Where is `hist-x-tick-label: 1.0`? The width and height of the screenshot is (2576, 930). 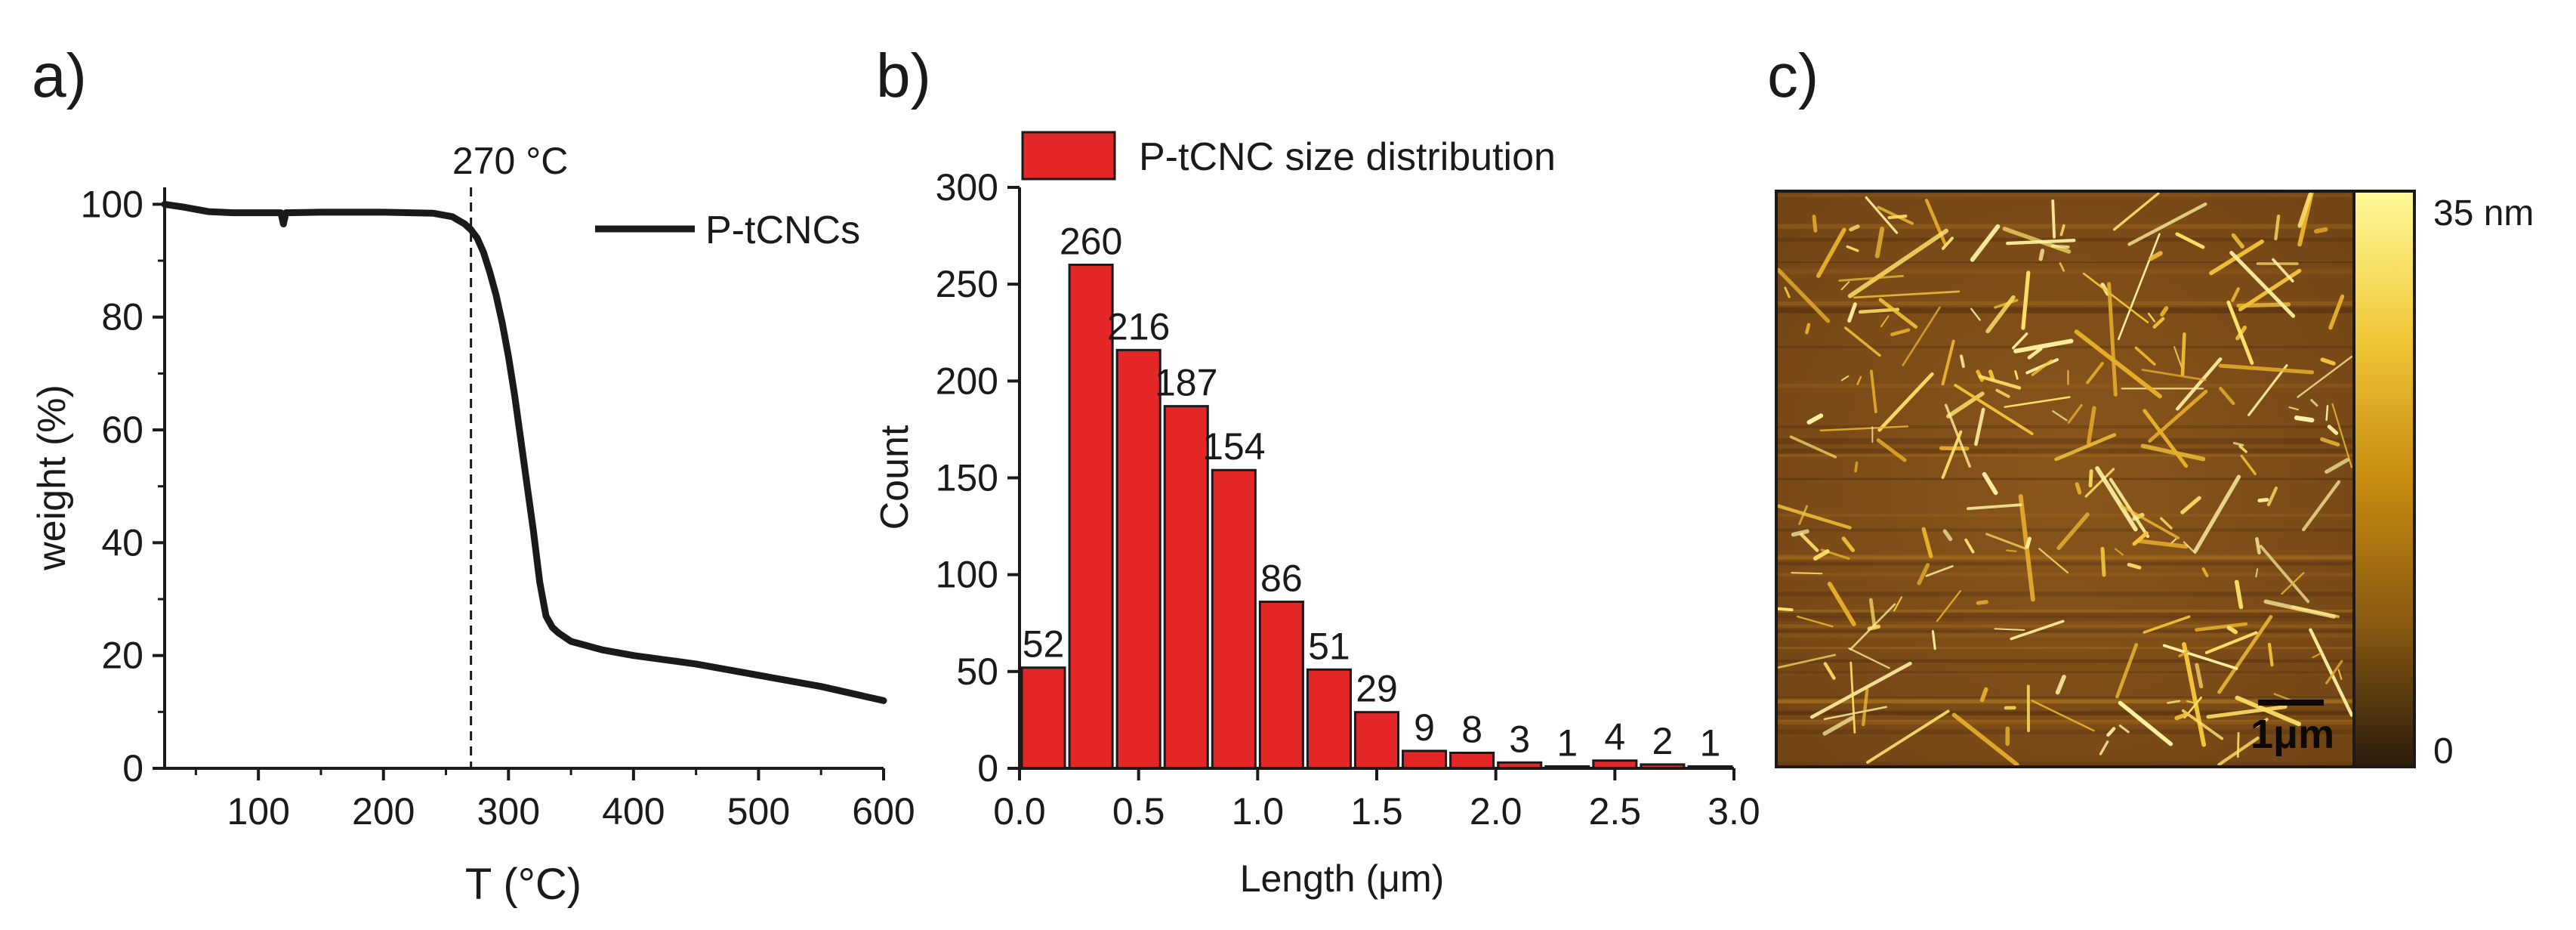 hist-x-tick-label: 1.0 is located at coordinates (1258, 812).